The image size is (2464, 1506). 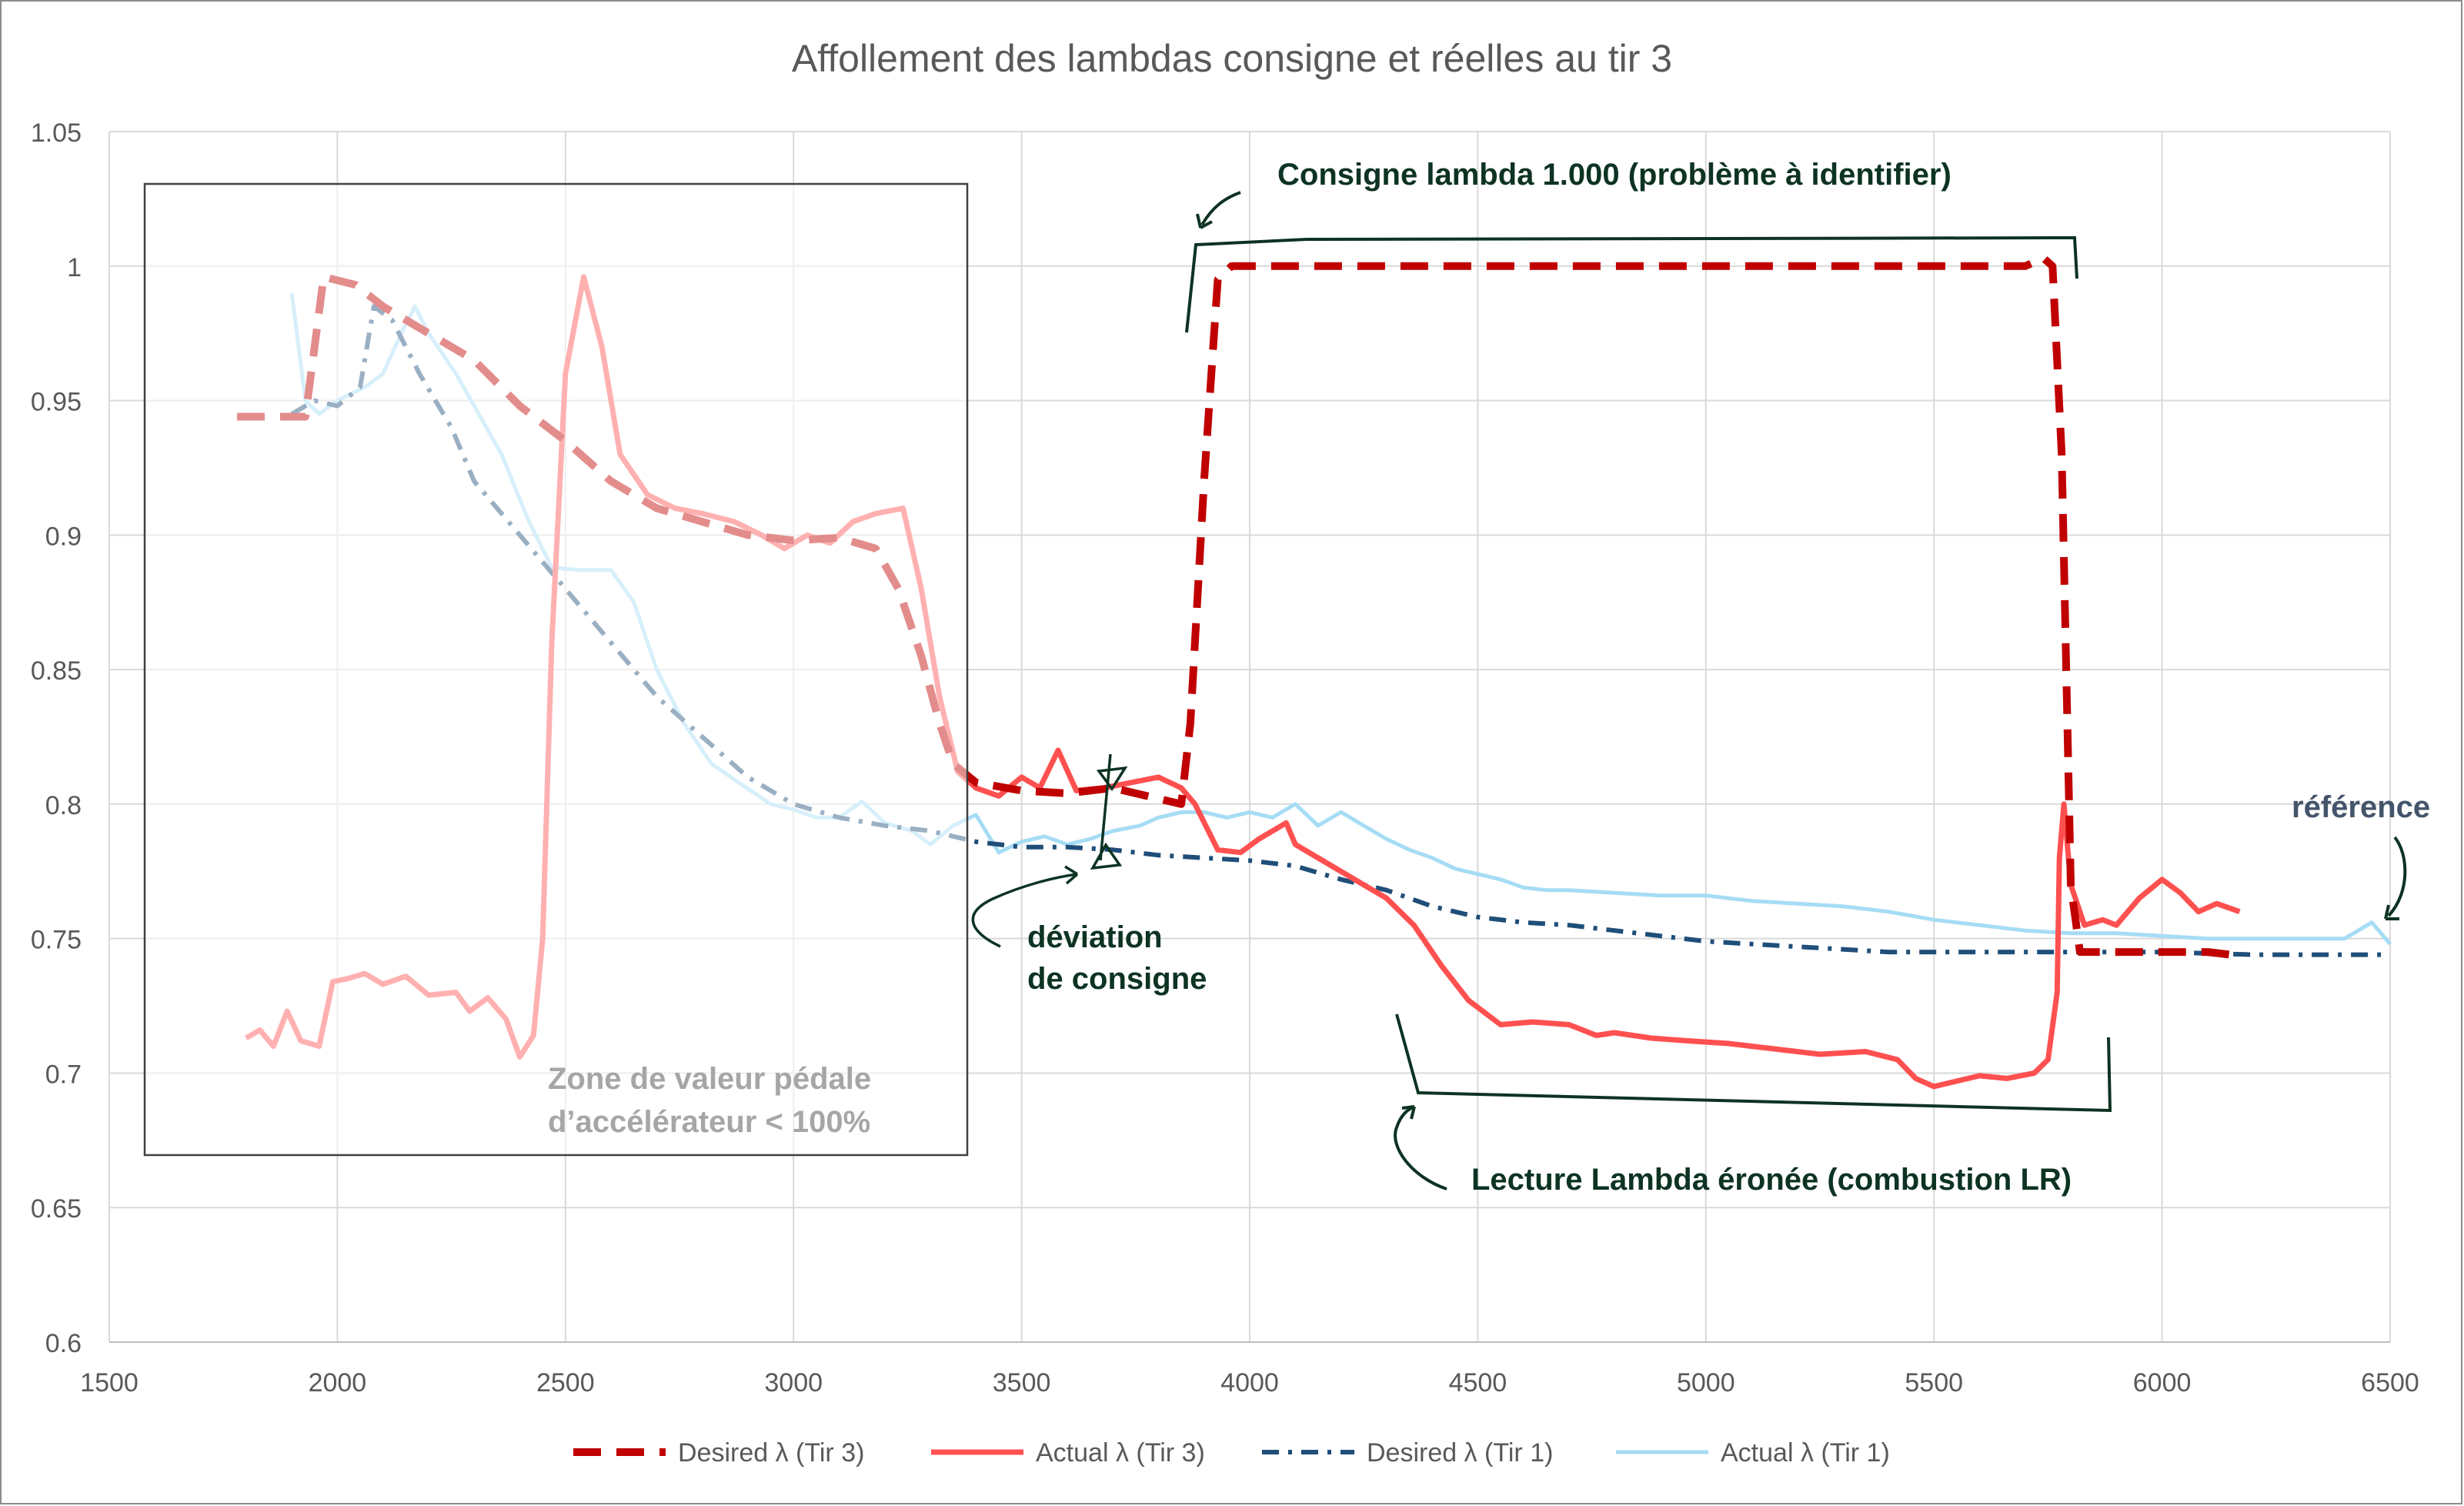 What do you see at coordinates (1204, 221) in the screenshot?
I see `consigne-arrow-head-icon` at bounding box center [1204, 221].